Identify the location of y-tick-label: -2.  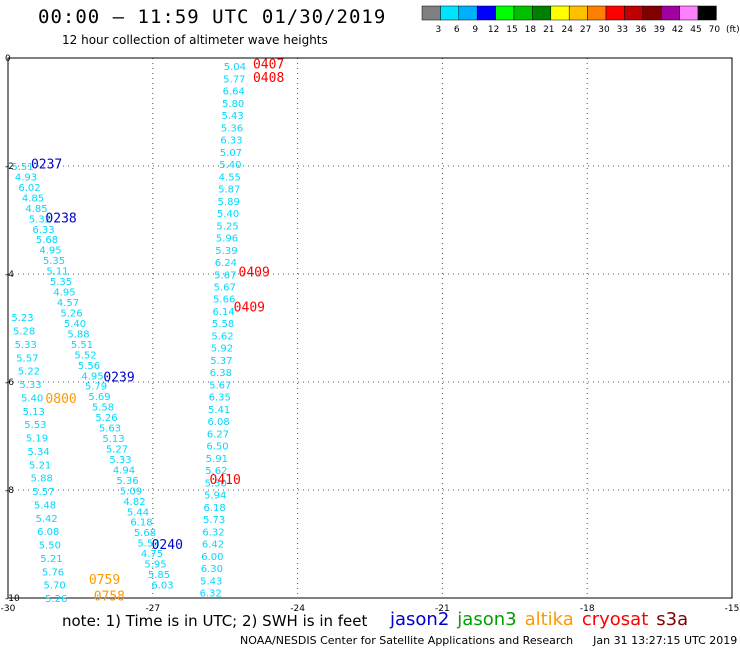
(9, 167).